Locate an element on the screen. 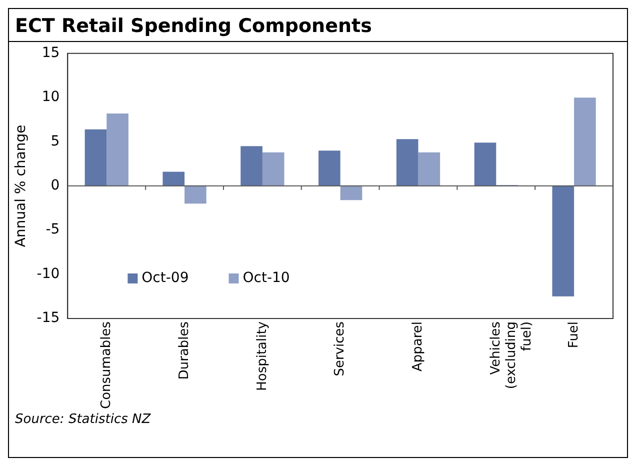 The width and height of the screenshot is (638, 468). y-tick-label: -5 is located at coordinates (53, 230).